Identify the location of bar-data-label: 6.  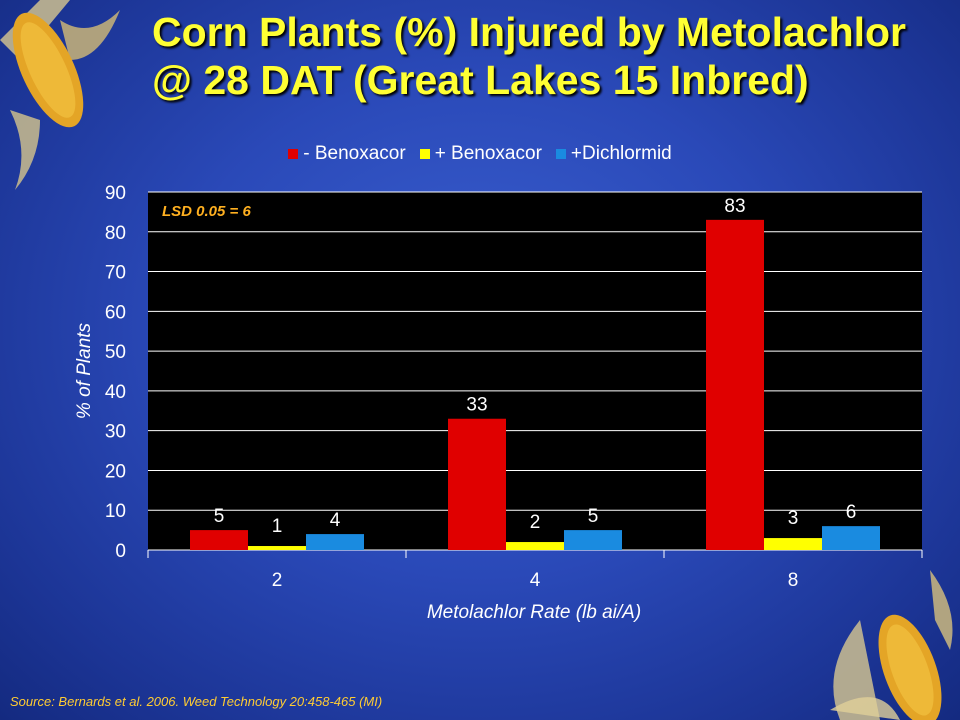
(851, 512).